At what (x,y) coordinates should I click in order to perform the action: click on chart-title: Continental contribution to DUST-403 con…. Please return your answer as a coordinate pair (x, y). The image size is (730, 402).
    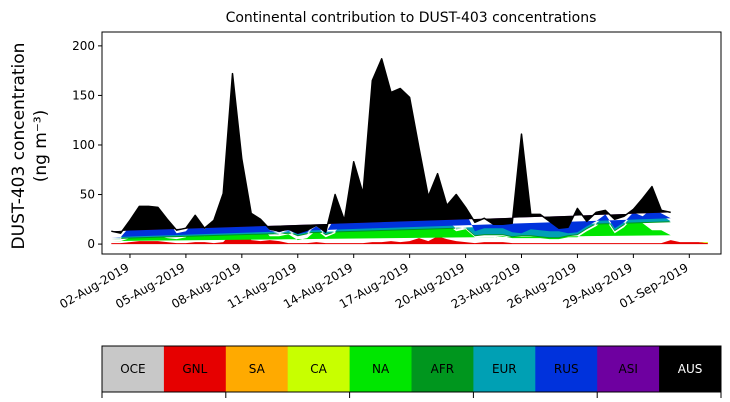
    Looking at the image, I should click on (411, 18).